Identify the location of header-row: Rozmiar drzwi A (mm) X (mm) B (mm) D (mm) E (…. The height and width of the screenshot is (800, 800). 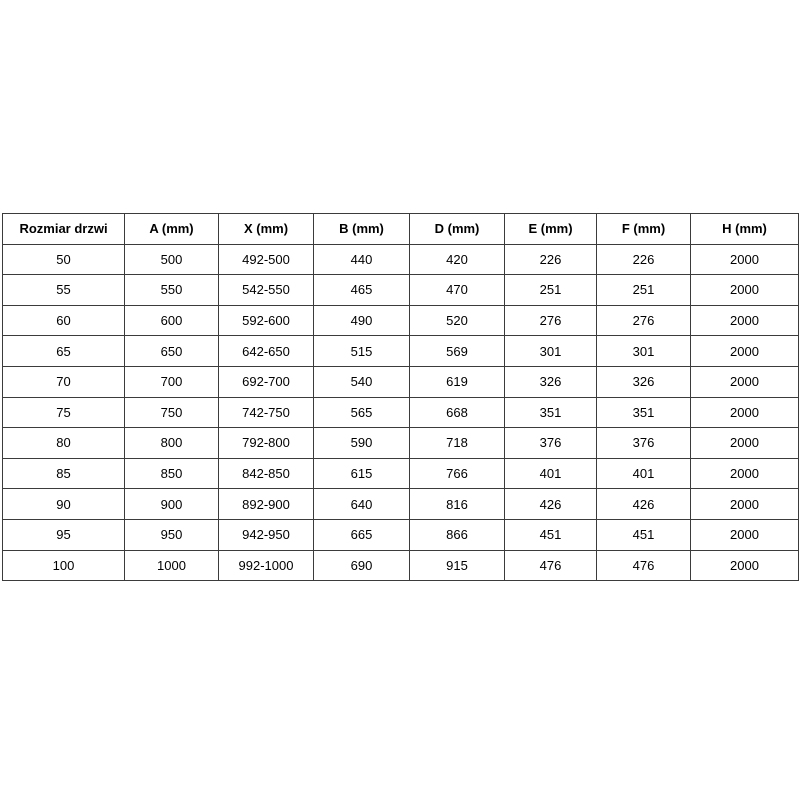
(400, 229).